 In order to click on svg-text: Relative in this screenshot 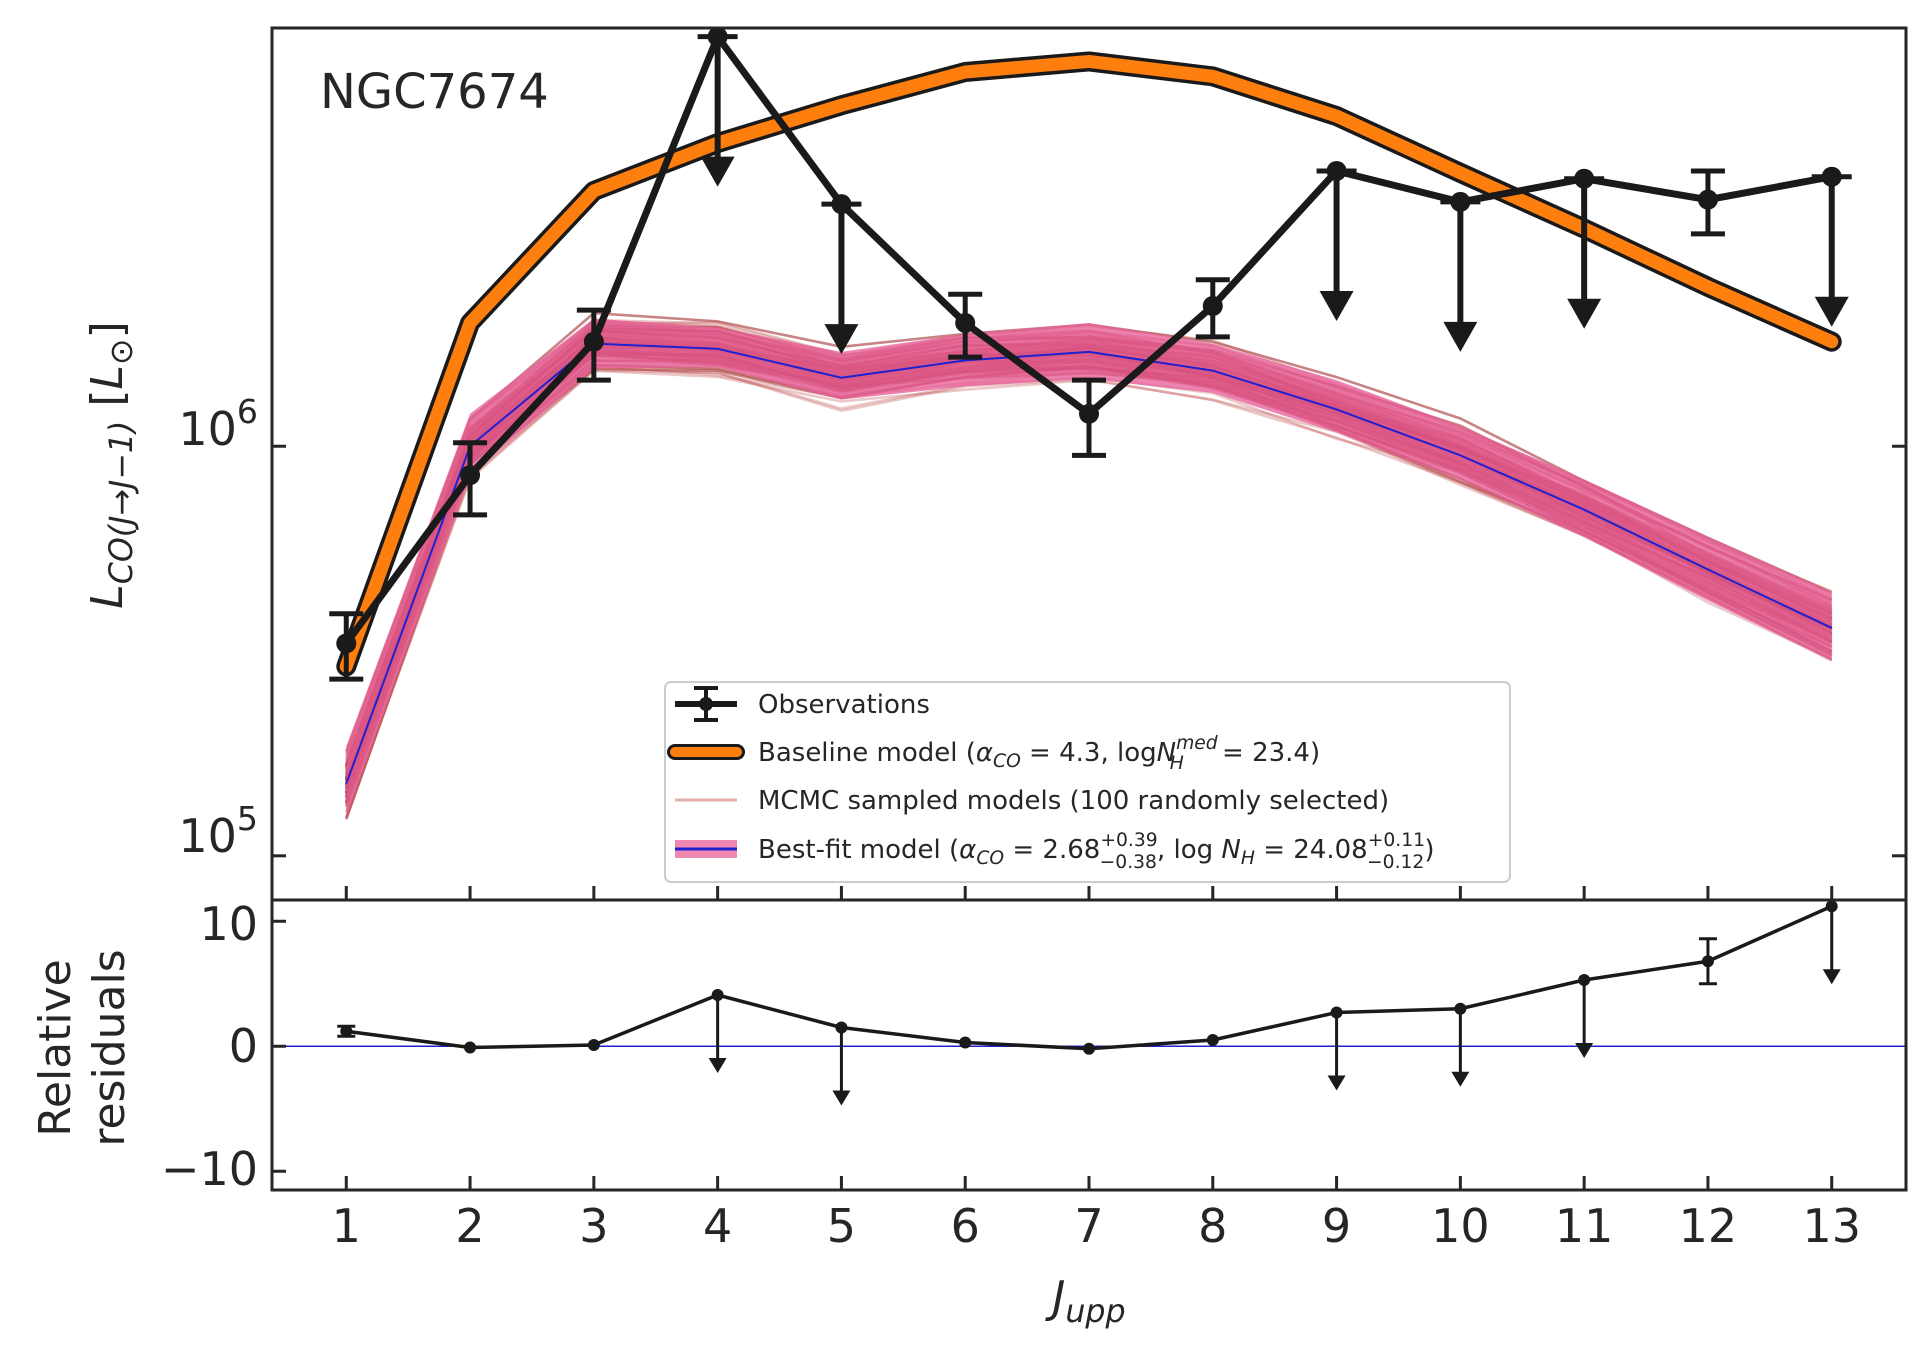, I will do `click(55, 1047)`.